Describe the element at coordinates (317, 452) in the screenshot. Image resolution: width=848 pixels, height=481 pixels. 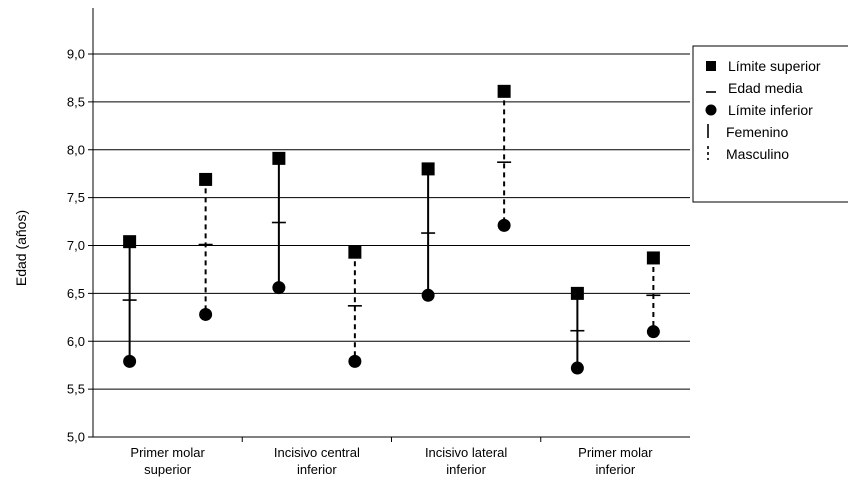
I see `category-label-line1: Incisivo central` at that location.